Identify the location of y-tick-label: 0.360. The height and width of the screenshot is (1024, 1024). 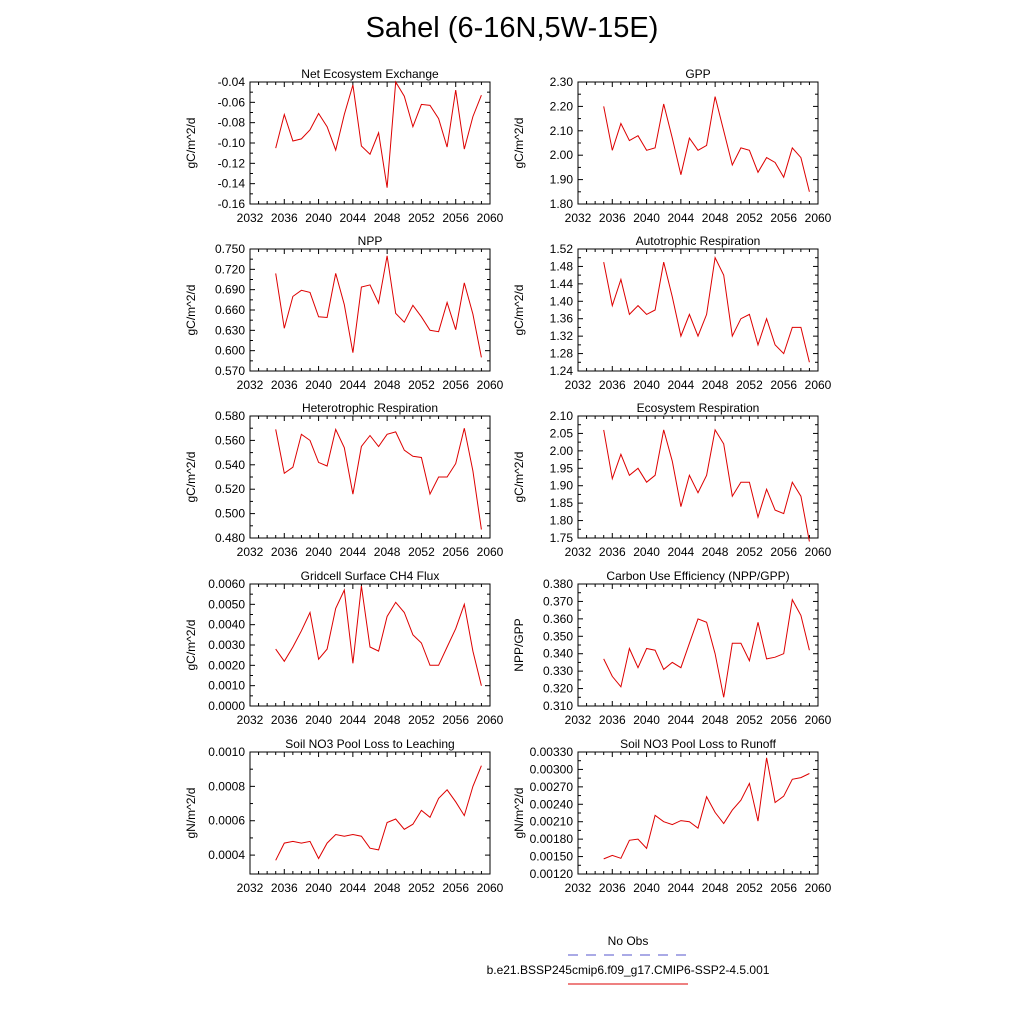
(558, 619).